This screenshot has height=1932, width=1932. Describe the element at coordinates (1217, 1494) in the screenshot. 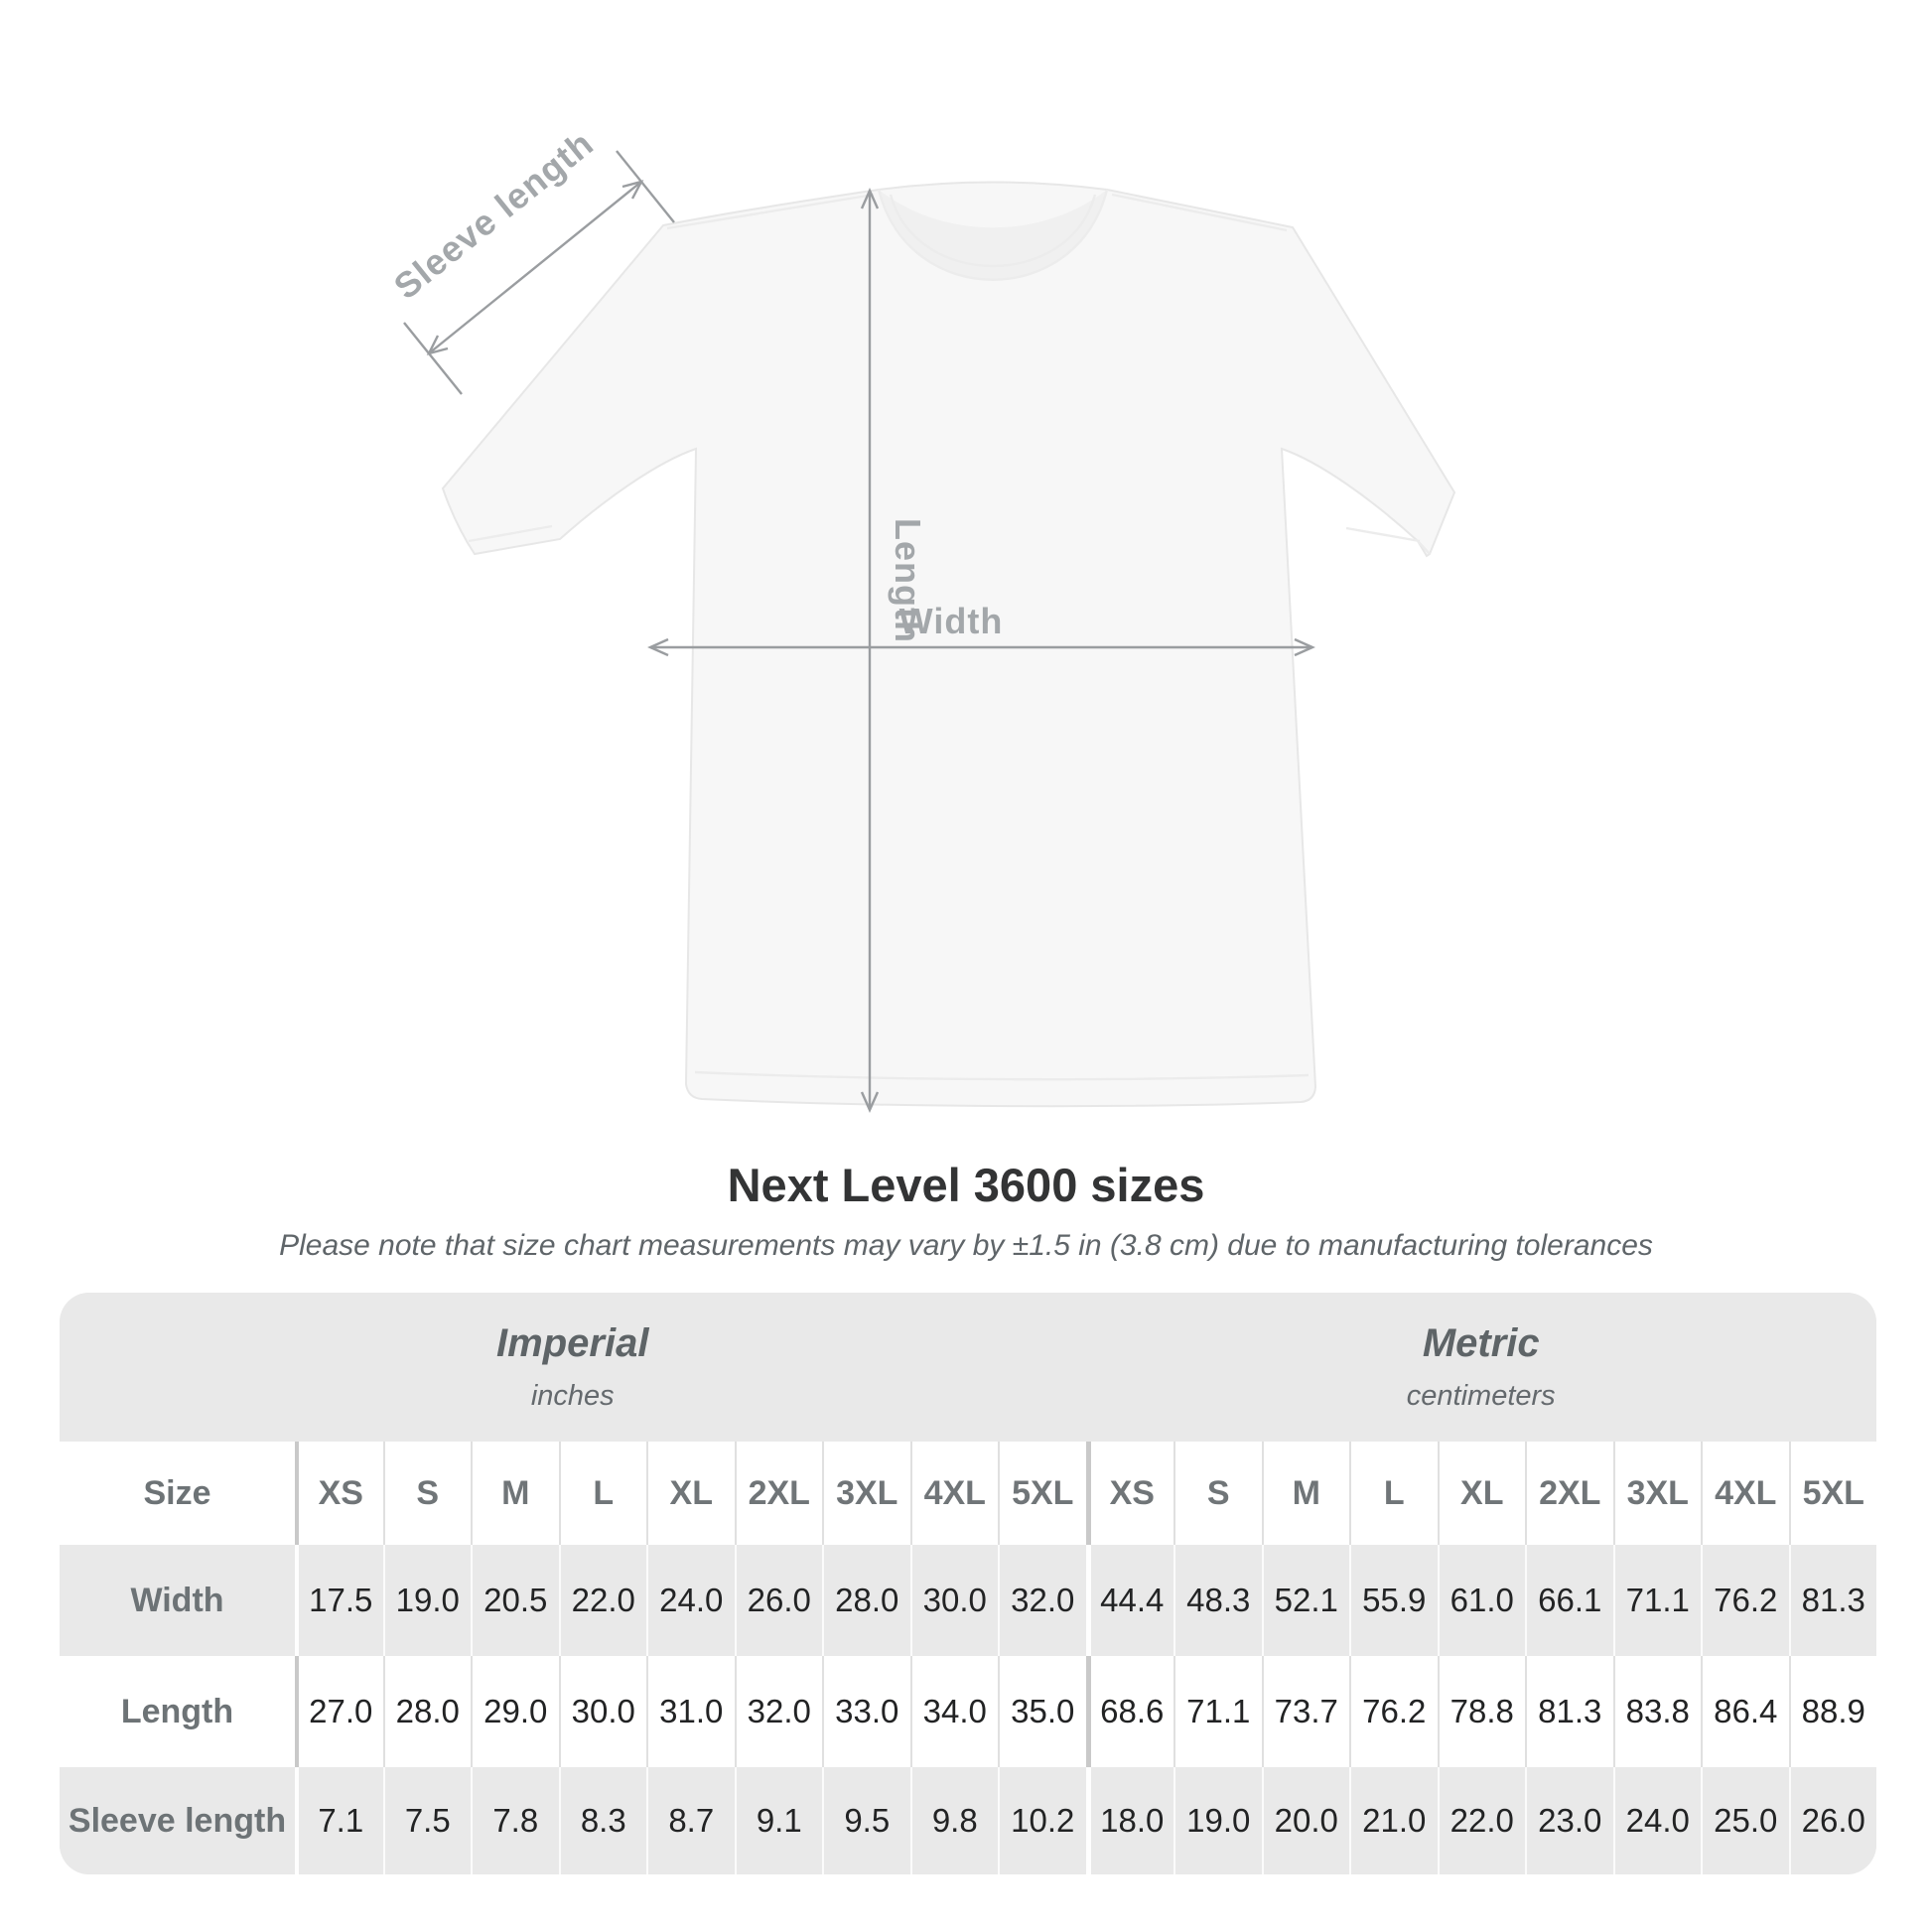

I see `size-header-cell: S` at that location.